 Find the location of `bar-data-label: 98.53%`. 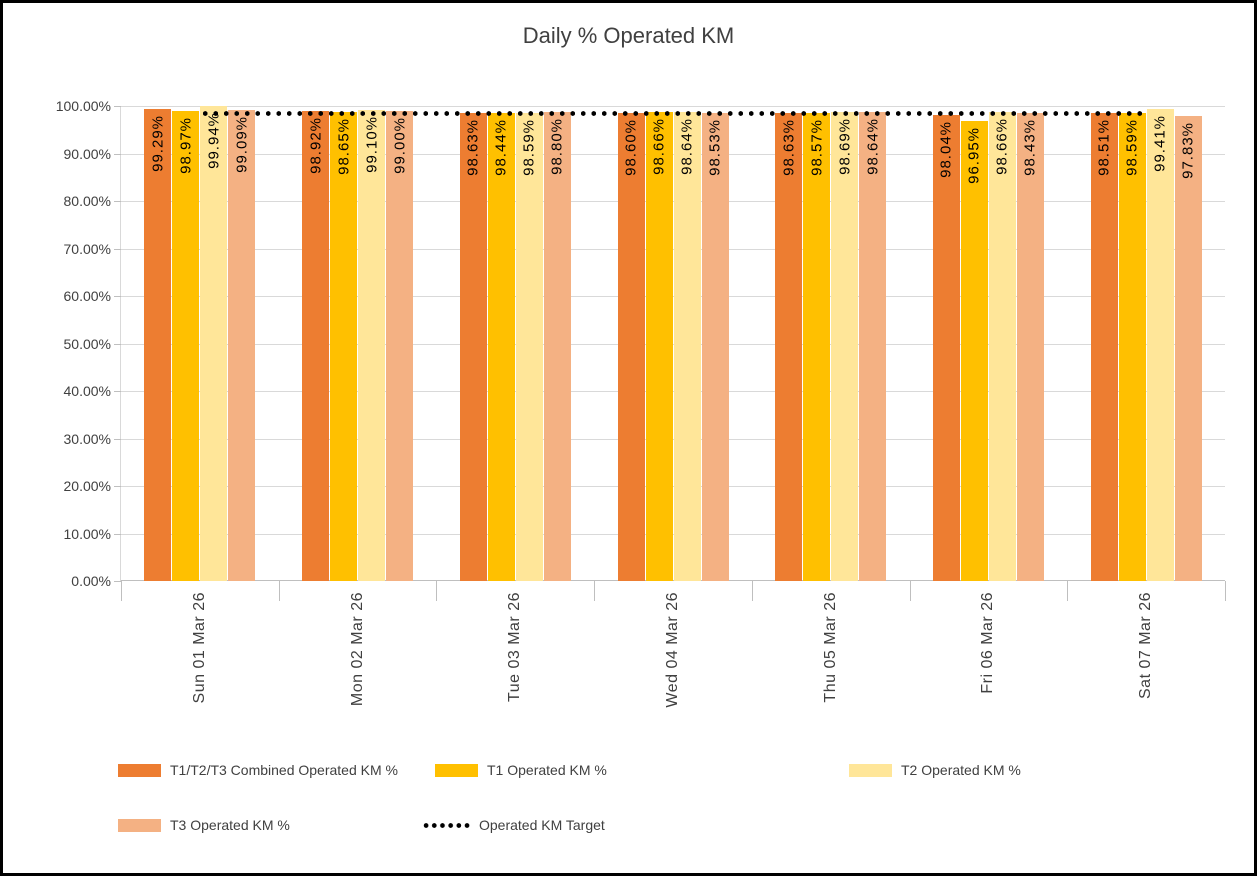

bar-data-label: 98.53% is located at coordinates (715, 147).